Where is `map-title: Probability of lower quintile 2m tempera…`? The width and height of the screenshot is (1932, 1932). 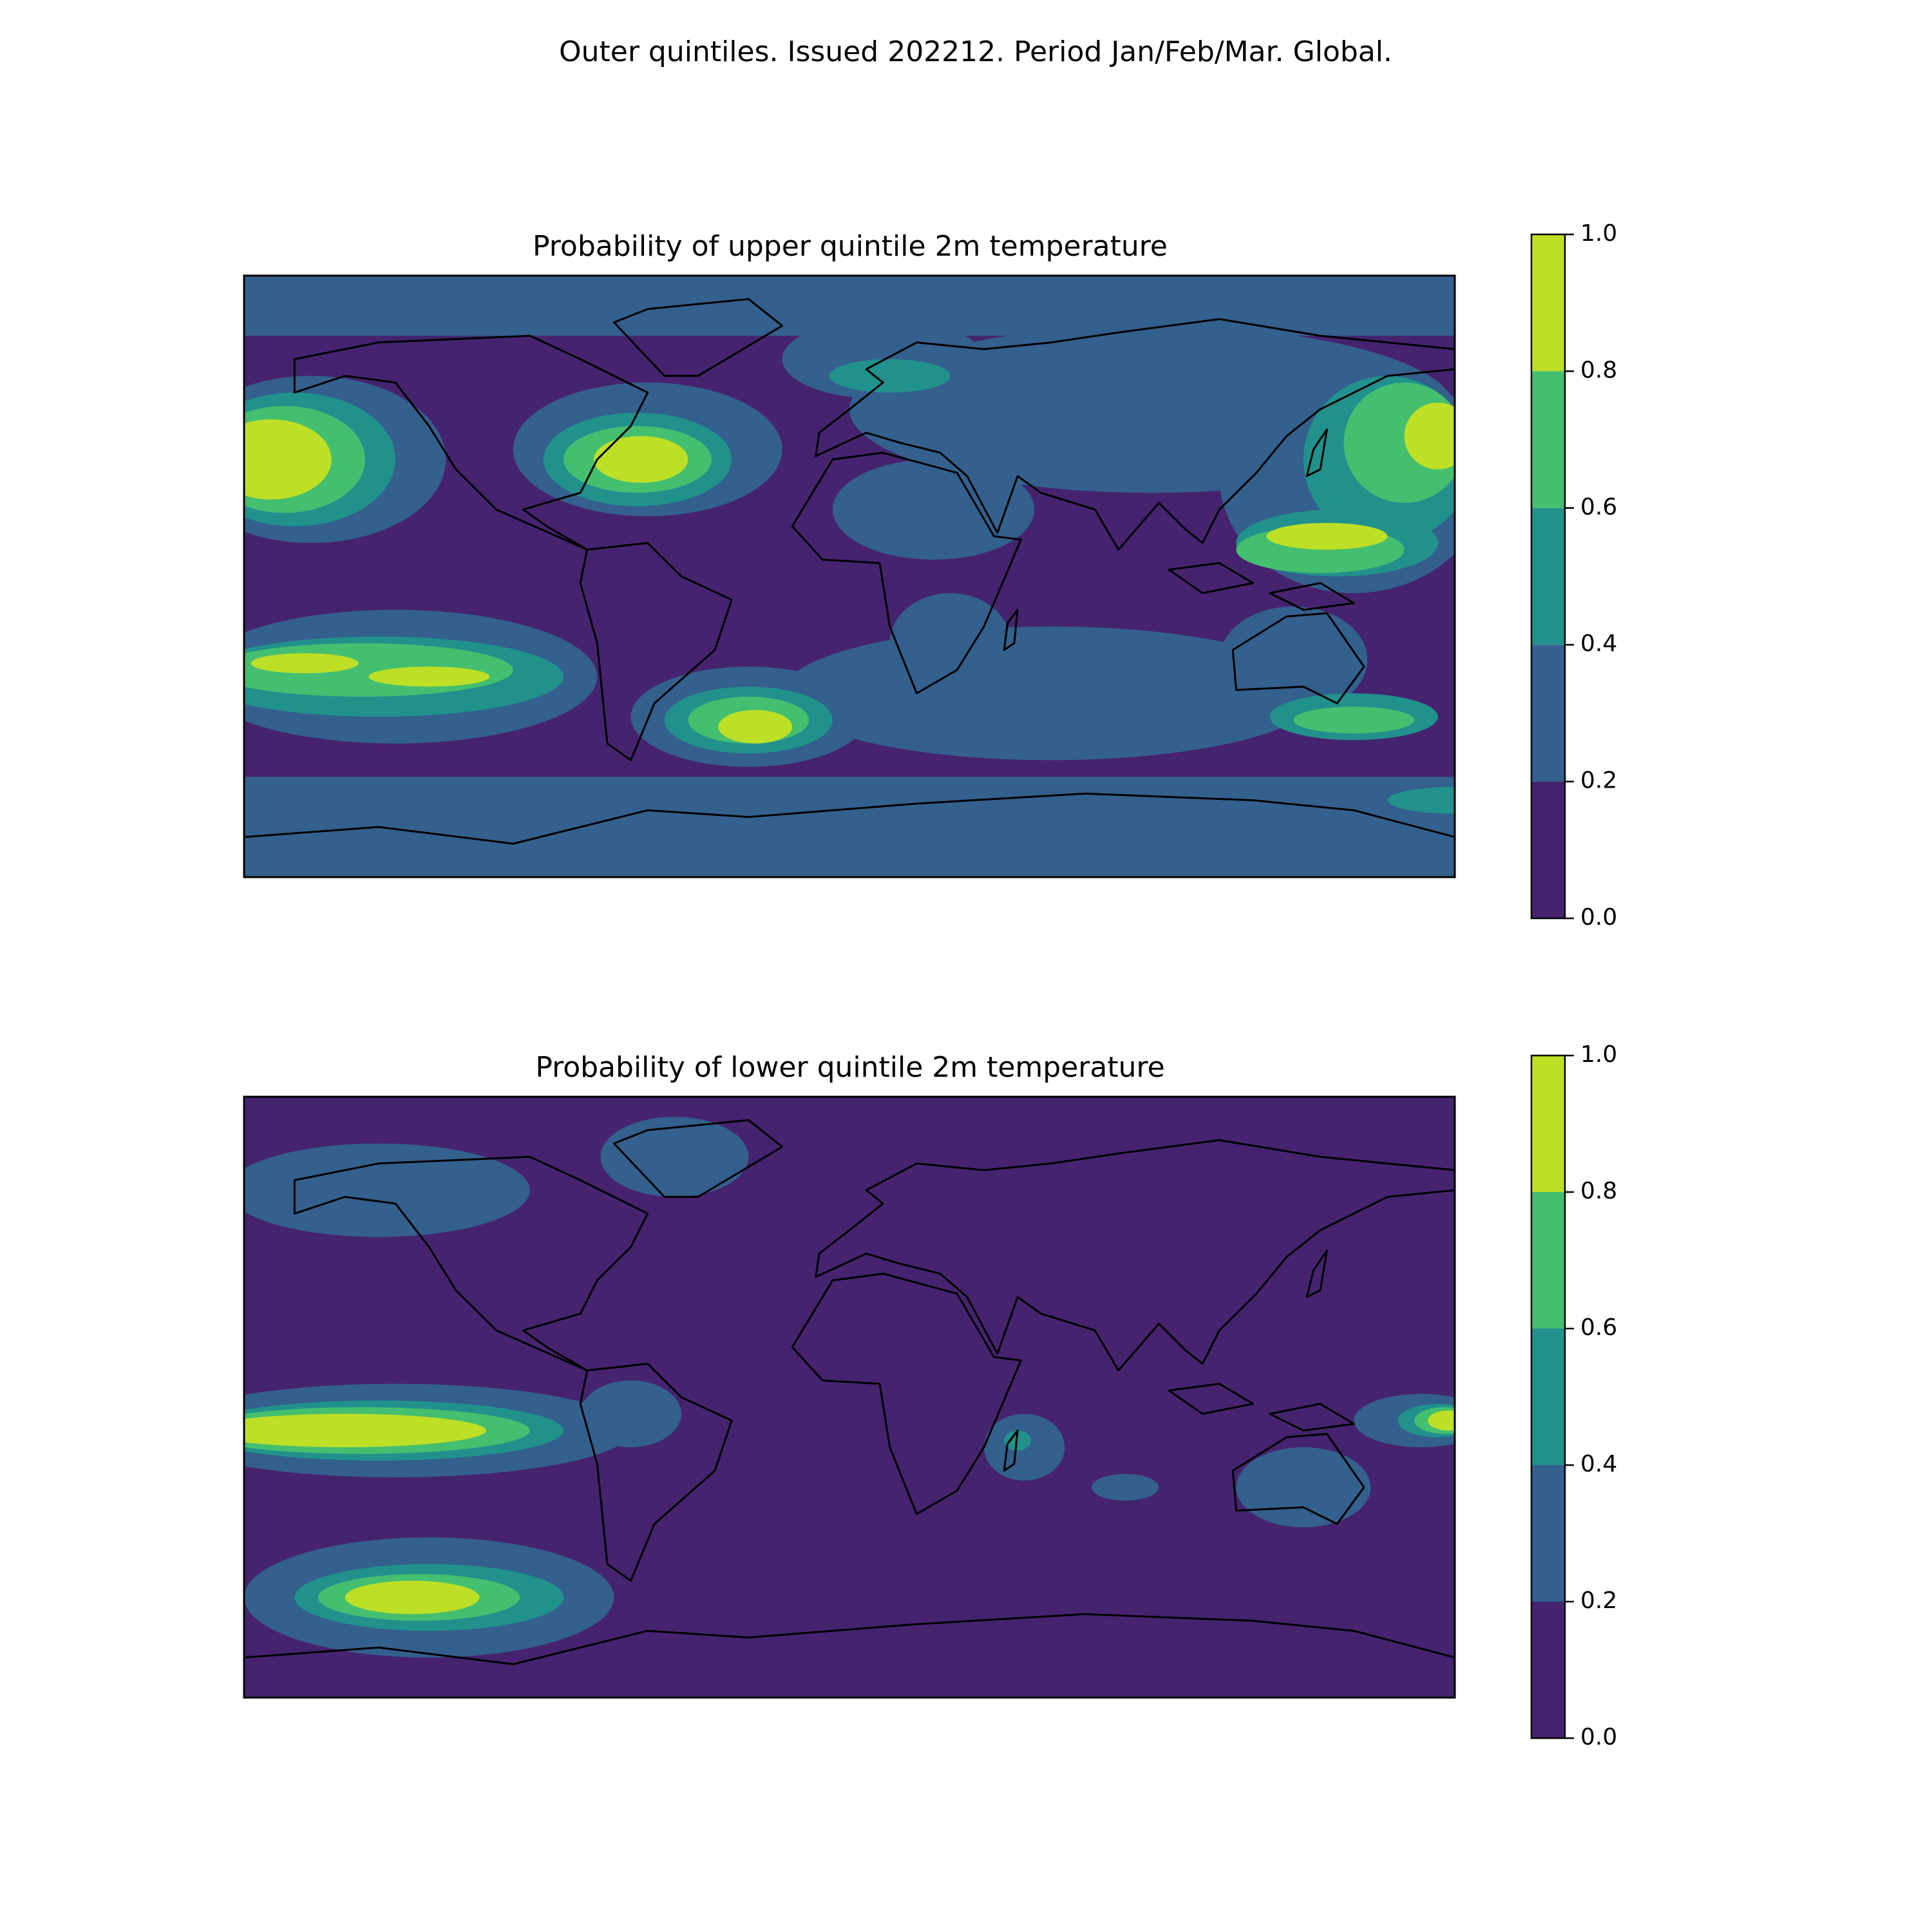 map-title: Probability of lower quintile 2m tempera… is located at coordinates (849, 1067).